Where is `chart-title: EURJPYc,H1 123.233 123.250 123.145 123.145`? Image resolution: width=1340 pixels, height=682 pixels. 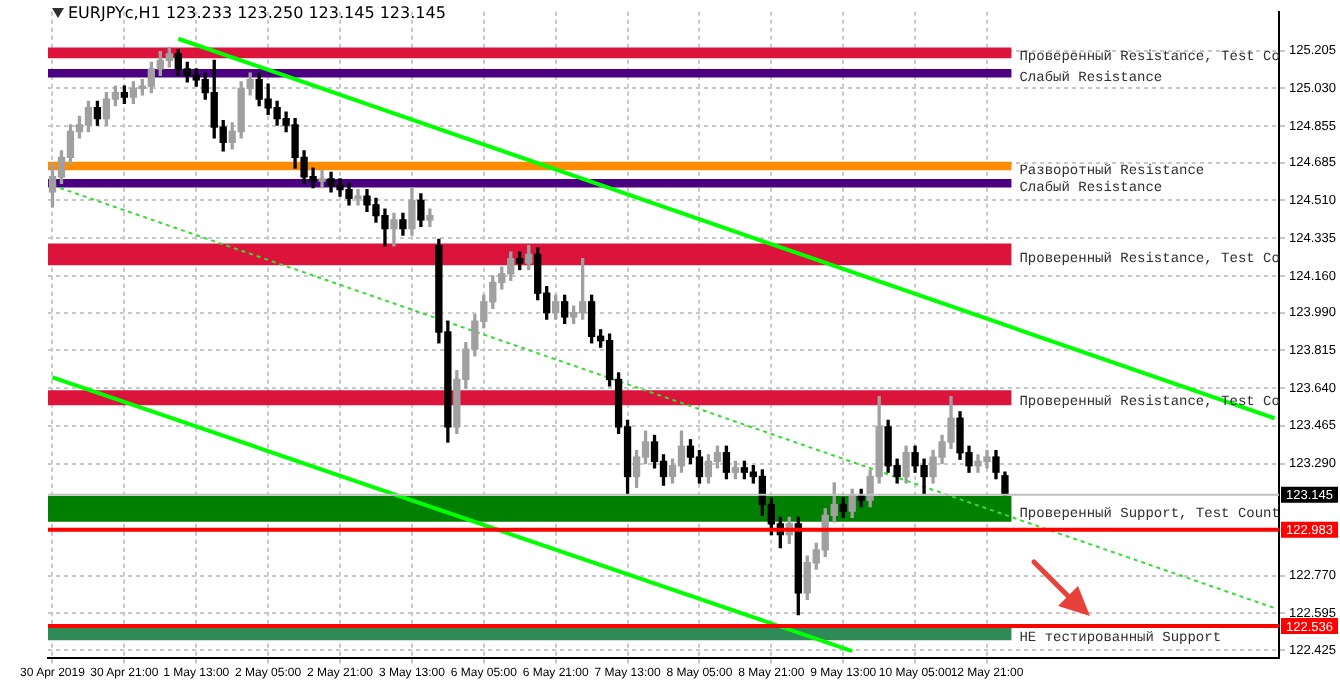 chart-title: EURJPYc,H1 123.233 123.250 123.145 123.145 is located at coordinates (257, 13).